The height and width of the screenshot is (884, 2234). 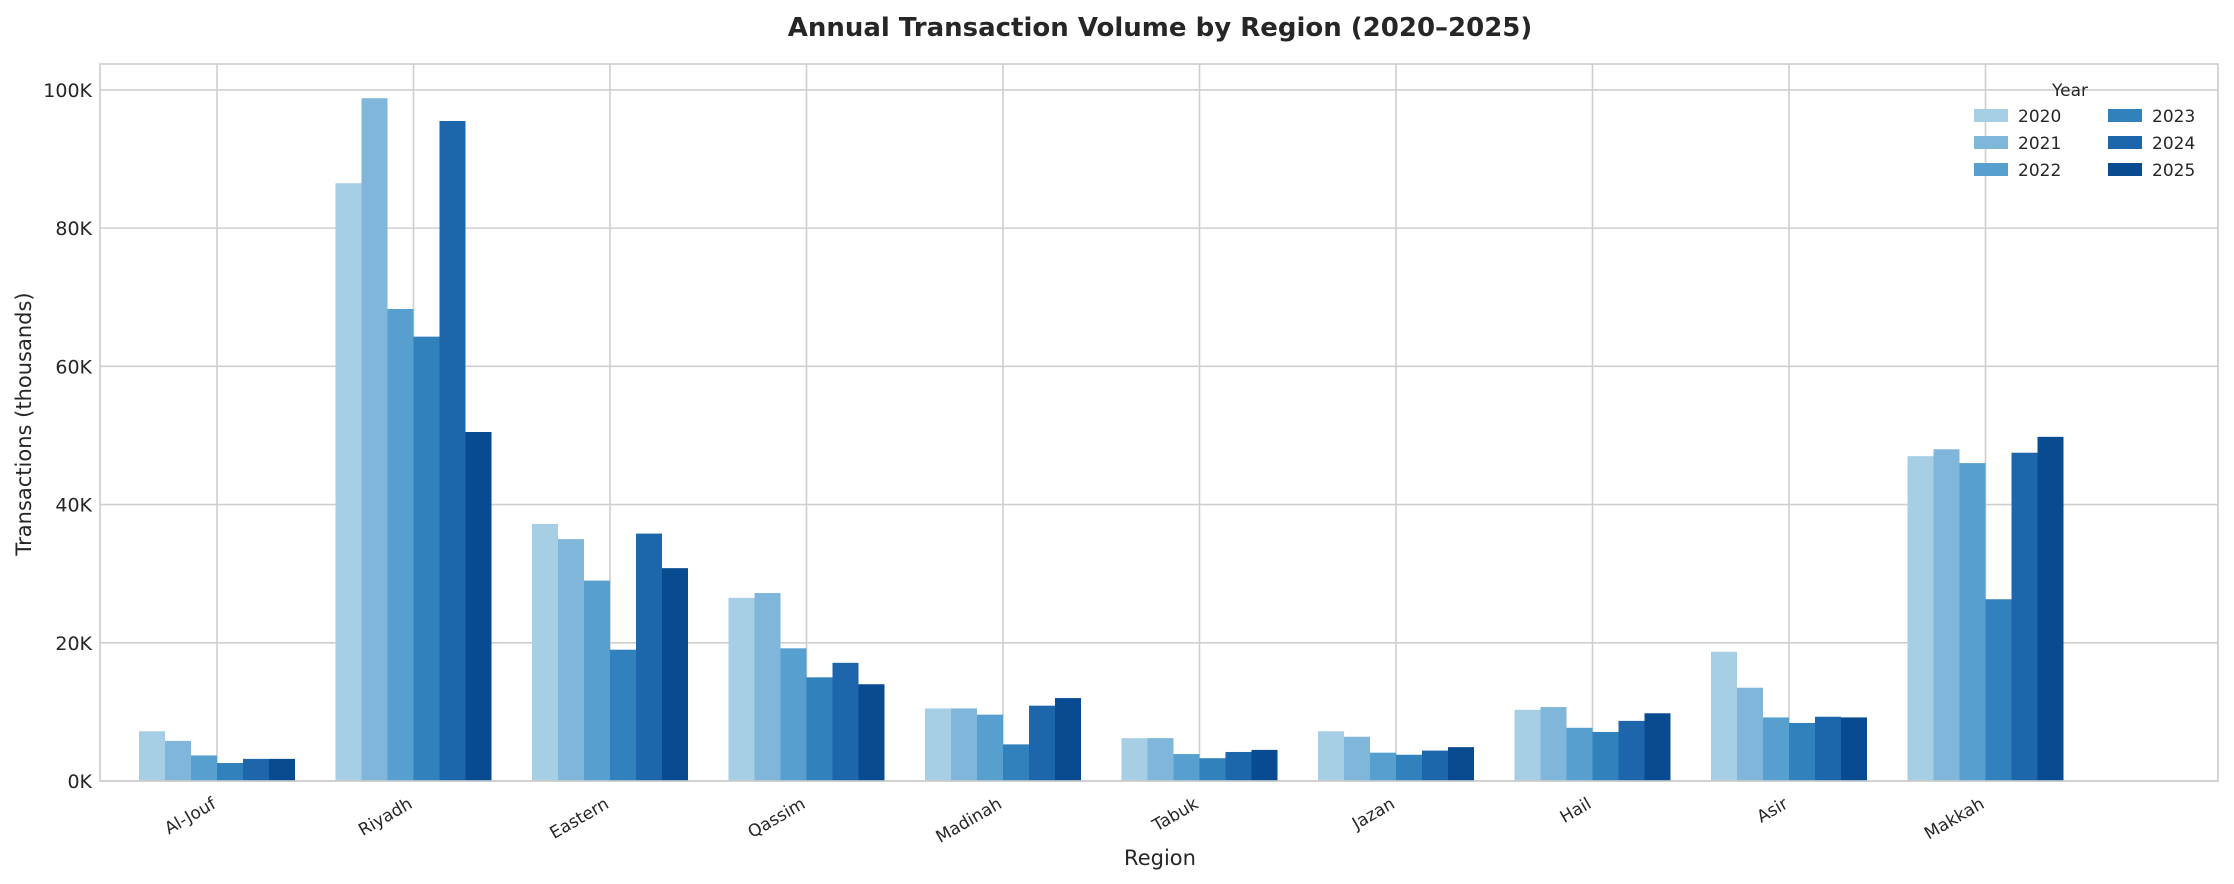 What do you see at coordinates (2069, 91) in the screenshot?
I see `legend-title: Year` at bounding box center [2069, 91].